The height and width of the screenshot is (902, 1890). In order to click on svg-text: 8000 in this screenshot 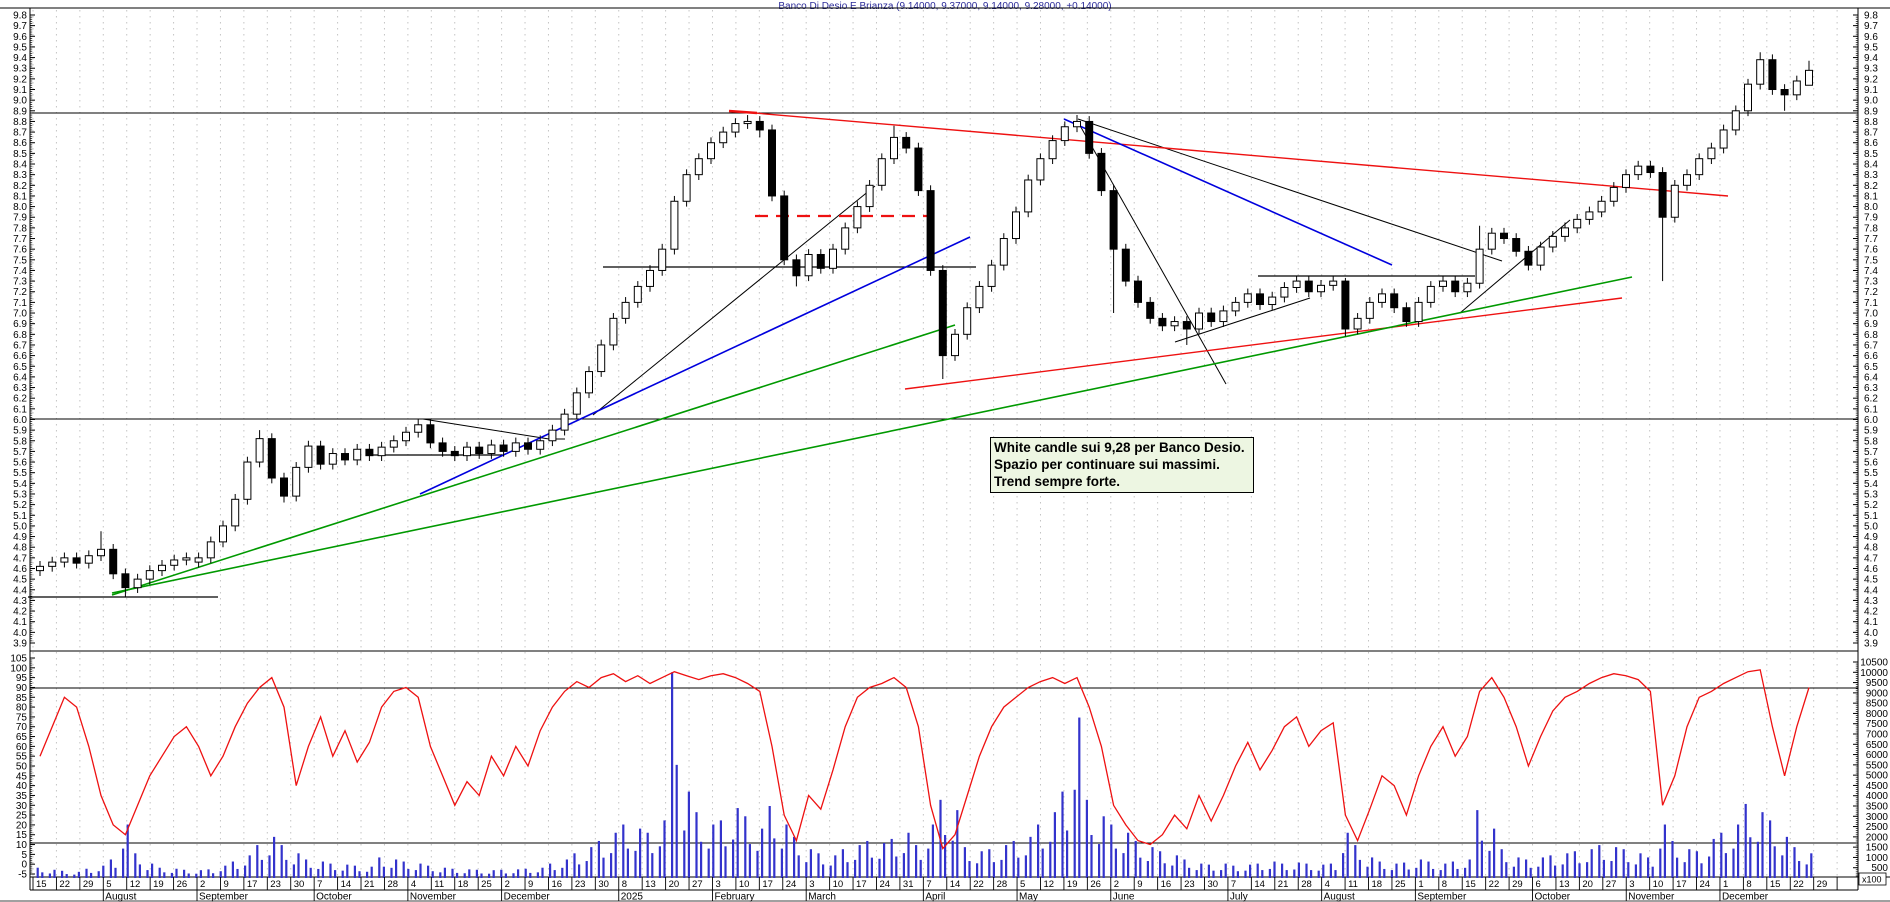, I will do `click(1877, 714)`.